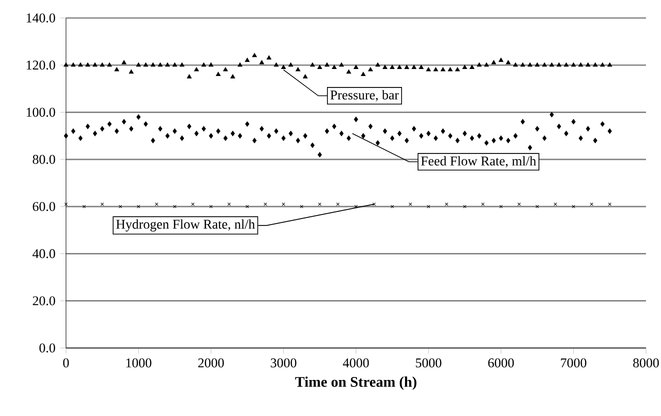 The image size is (661, 416). I want to click on x-tick-label: 5000, so click(429, 363).